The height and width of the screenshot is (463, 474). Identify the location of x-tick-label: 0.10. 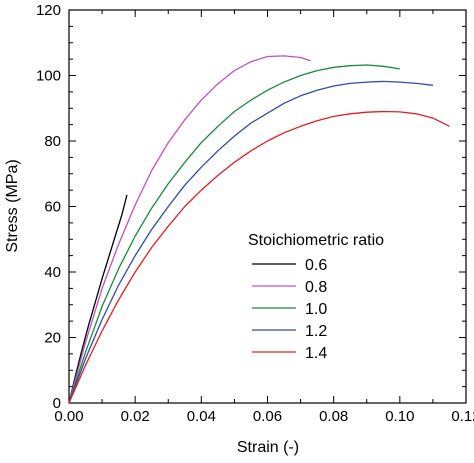
(399, 416).